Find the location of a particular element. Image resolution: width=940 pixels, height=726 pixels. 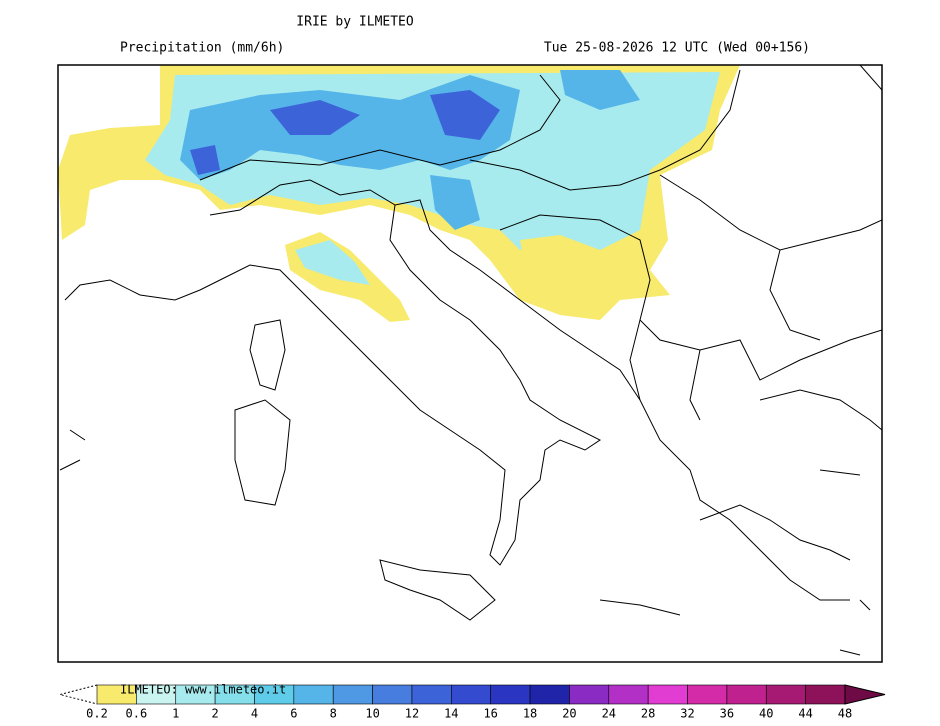

legend-label: 10 is located at coordinates (372, 714).